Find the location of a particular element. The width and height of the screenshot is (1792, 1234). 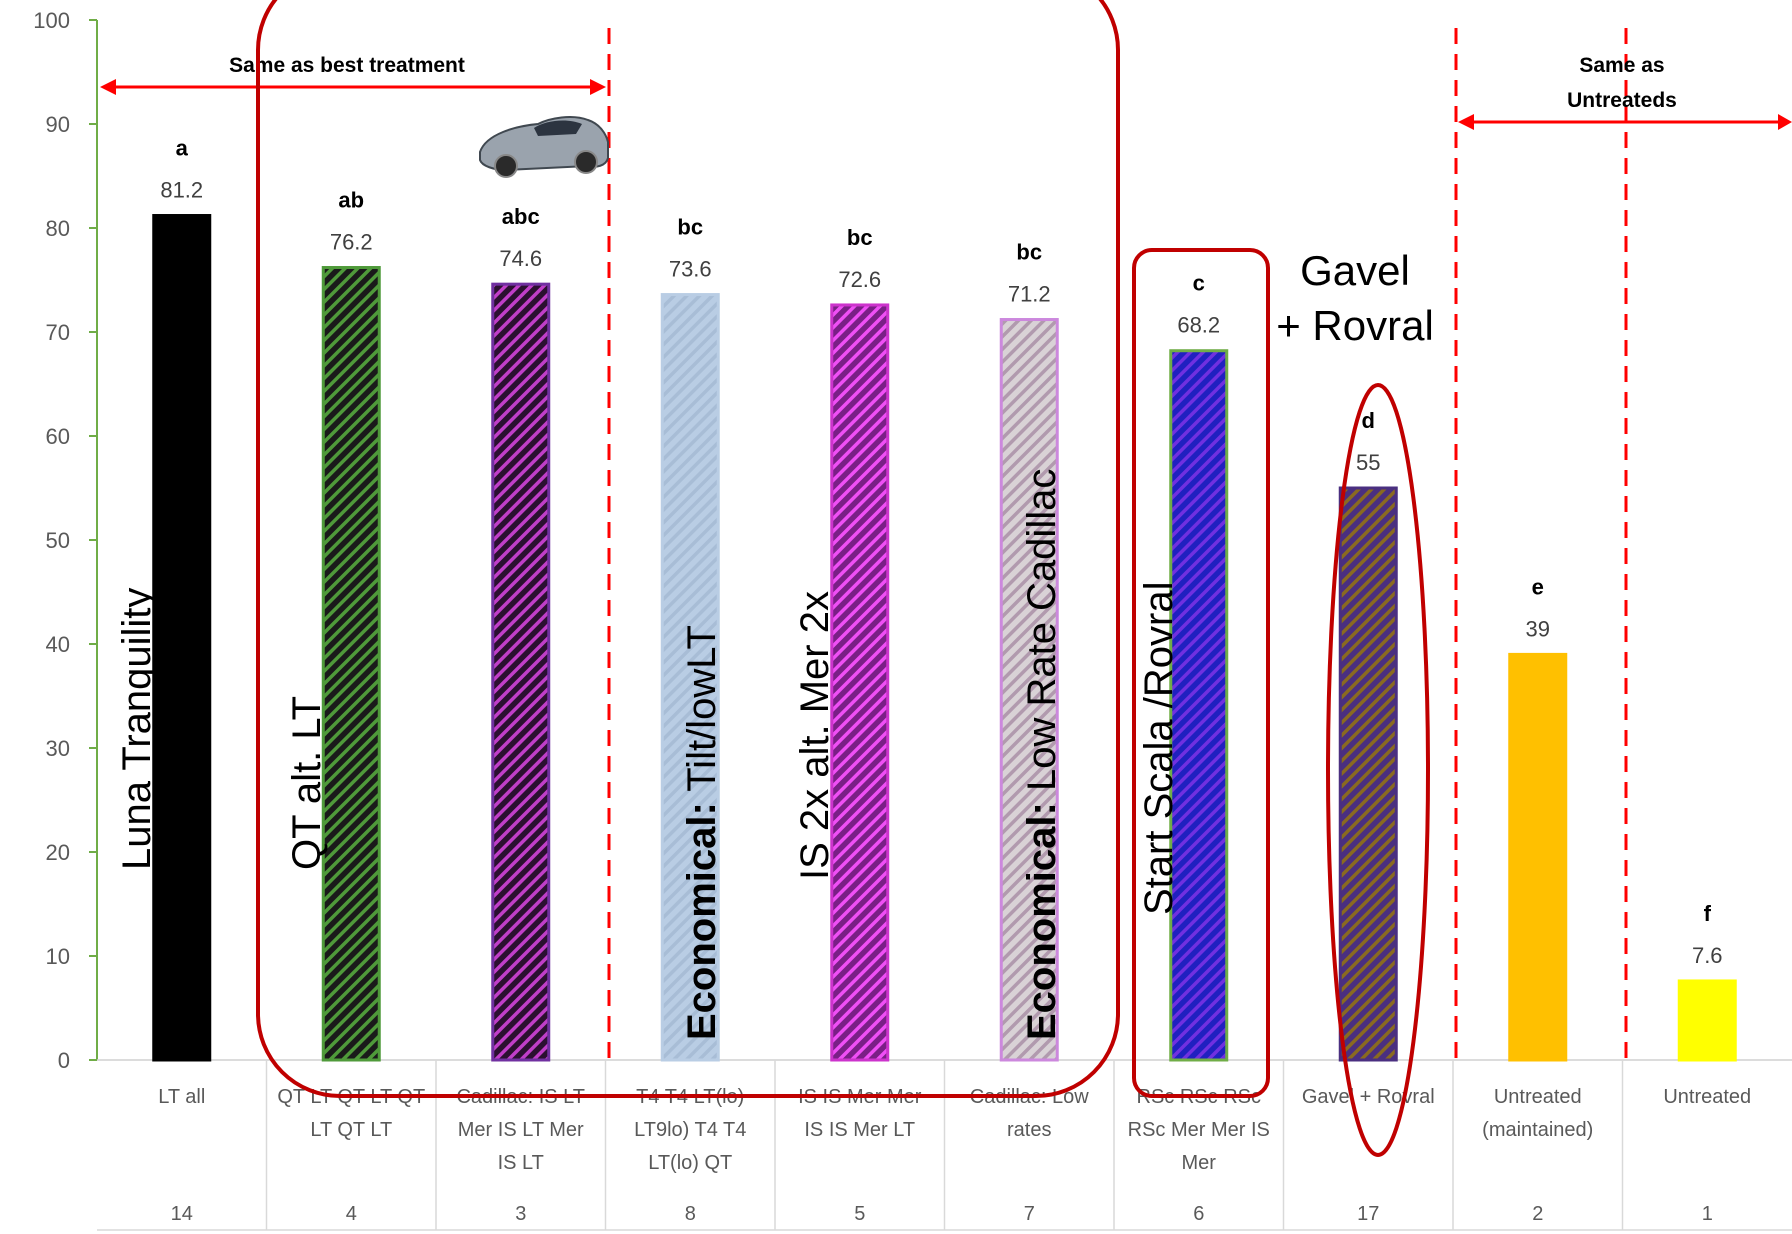

scala-outline is located at coordinates (1201, 673).